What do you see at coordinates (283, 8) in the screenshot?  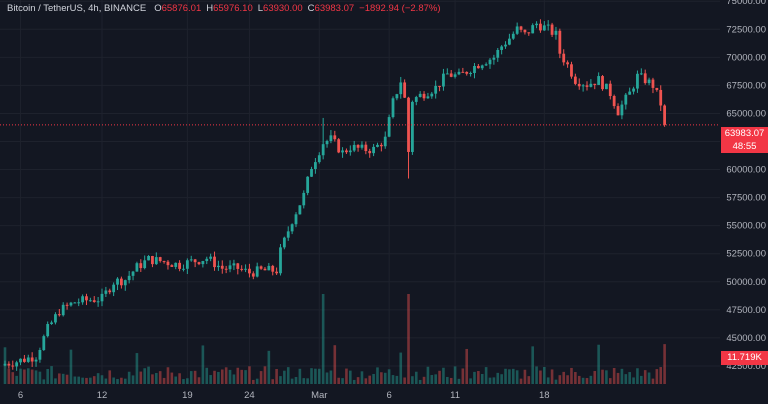 I see `low-value: 63930.00` at bounding box center [283, 8].